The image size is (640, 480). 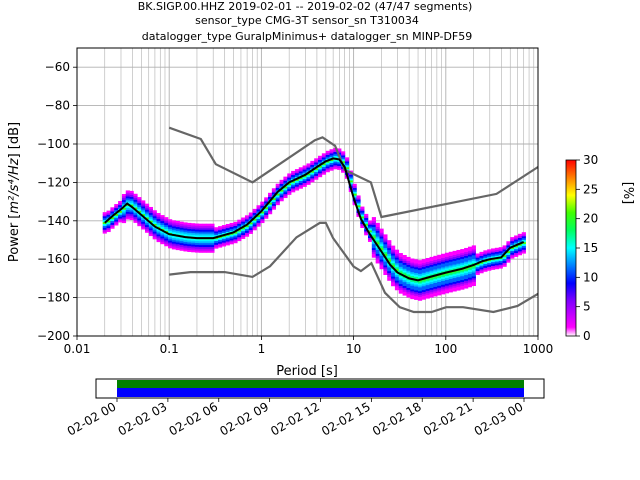 I want to click on colorbar-tick-label: 15, so click(x=590, y=248).